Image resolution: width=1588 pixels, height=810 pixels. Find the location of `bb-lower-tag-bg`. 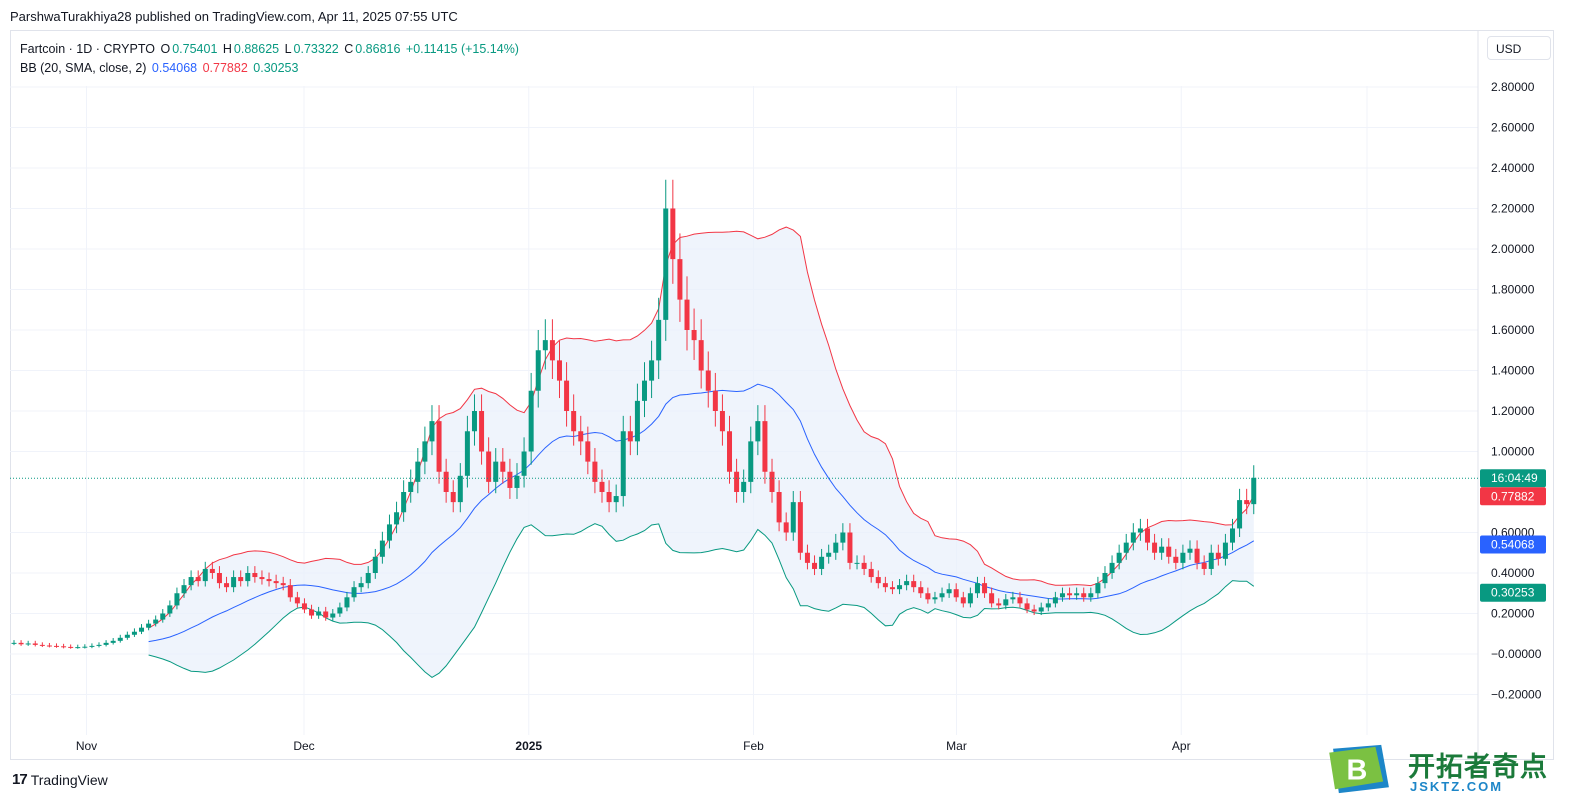

bb-lower-tag-bg is located at coordinates (1513, 592).